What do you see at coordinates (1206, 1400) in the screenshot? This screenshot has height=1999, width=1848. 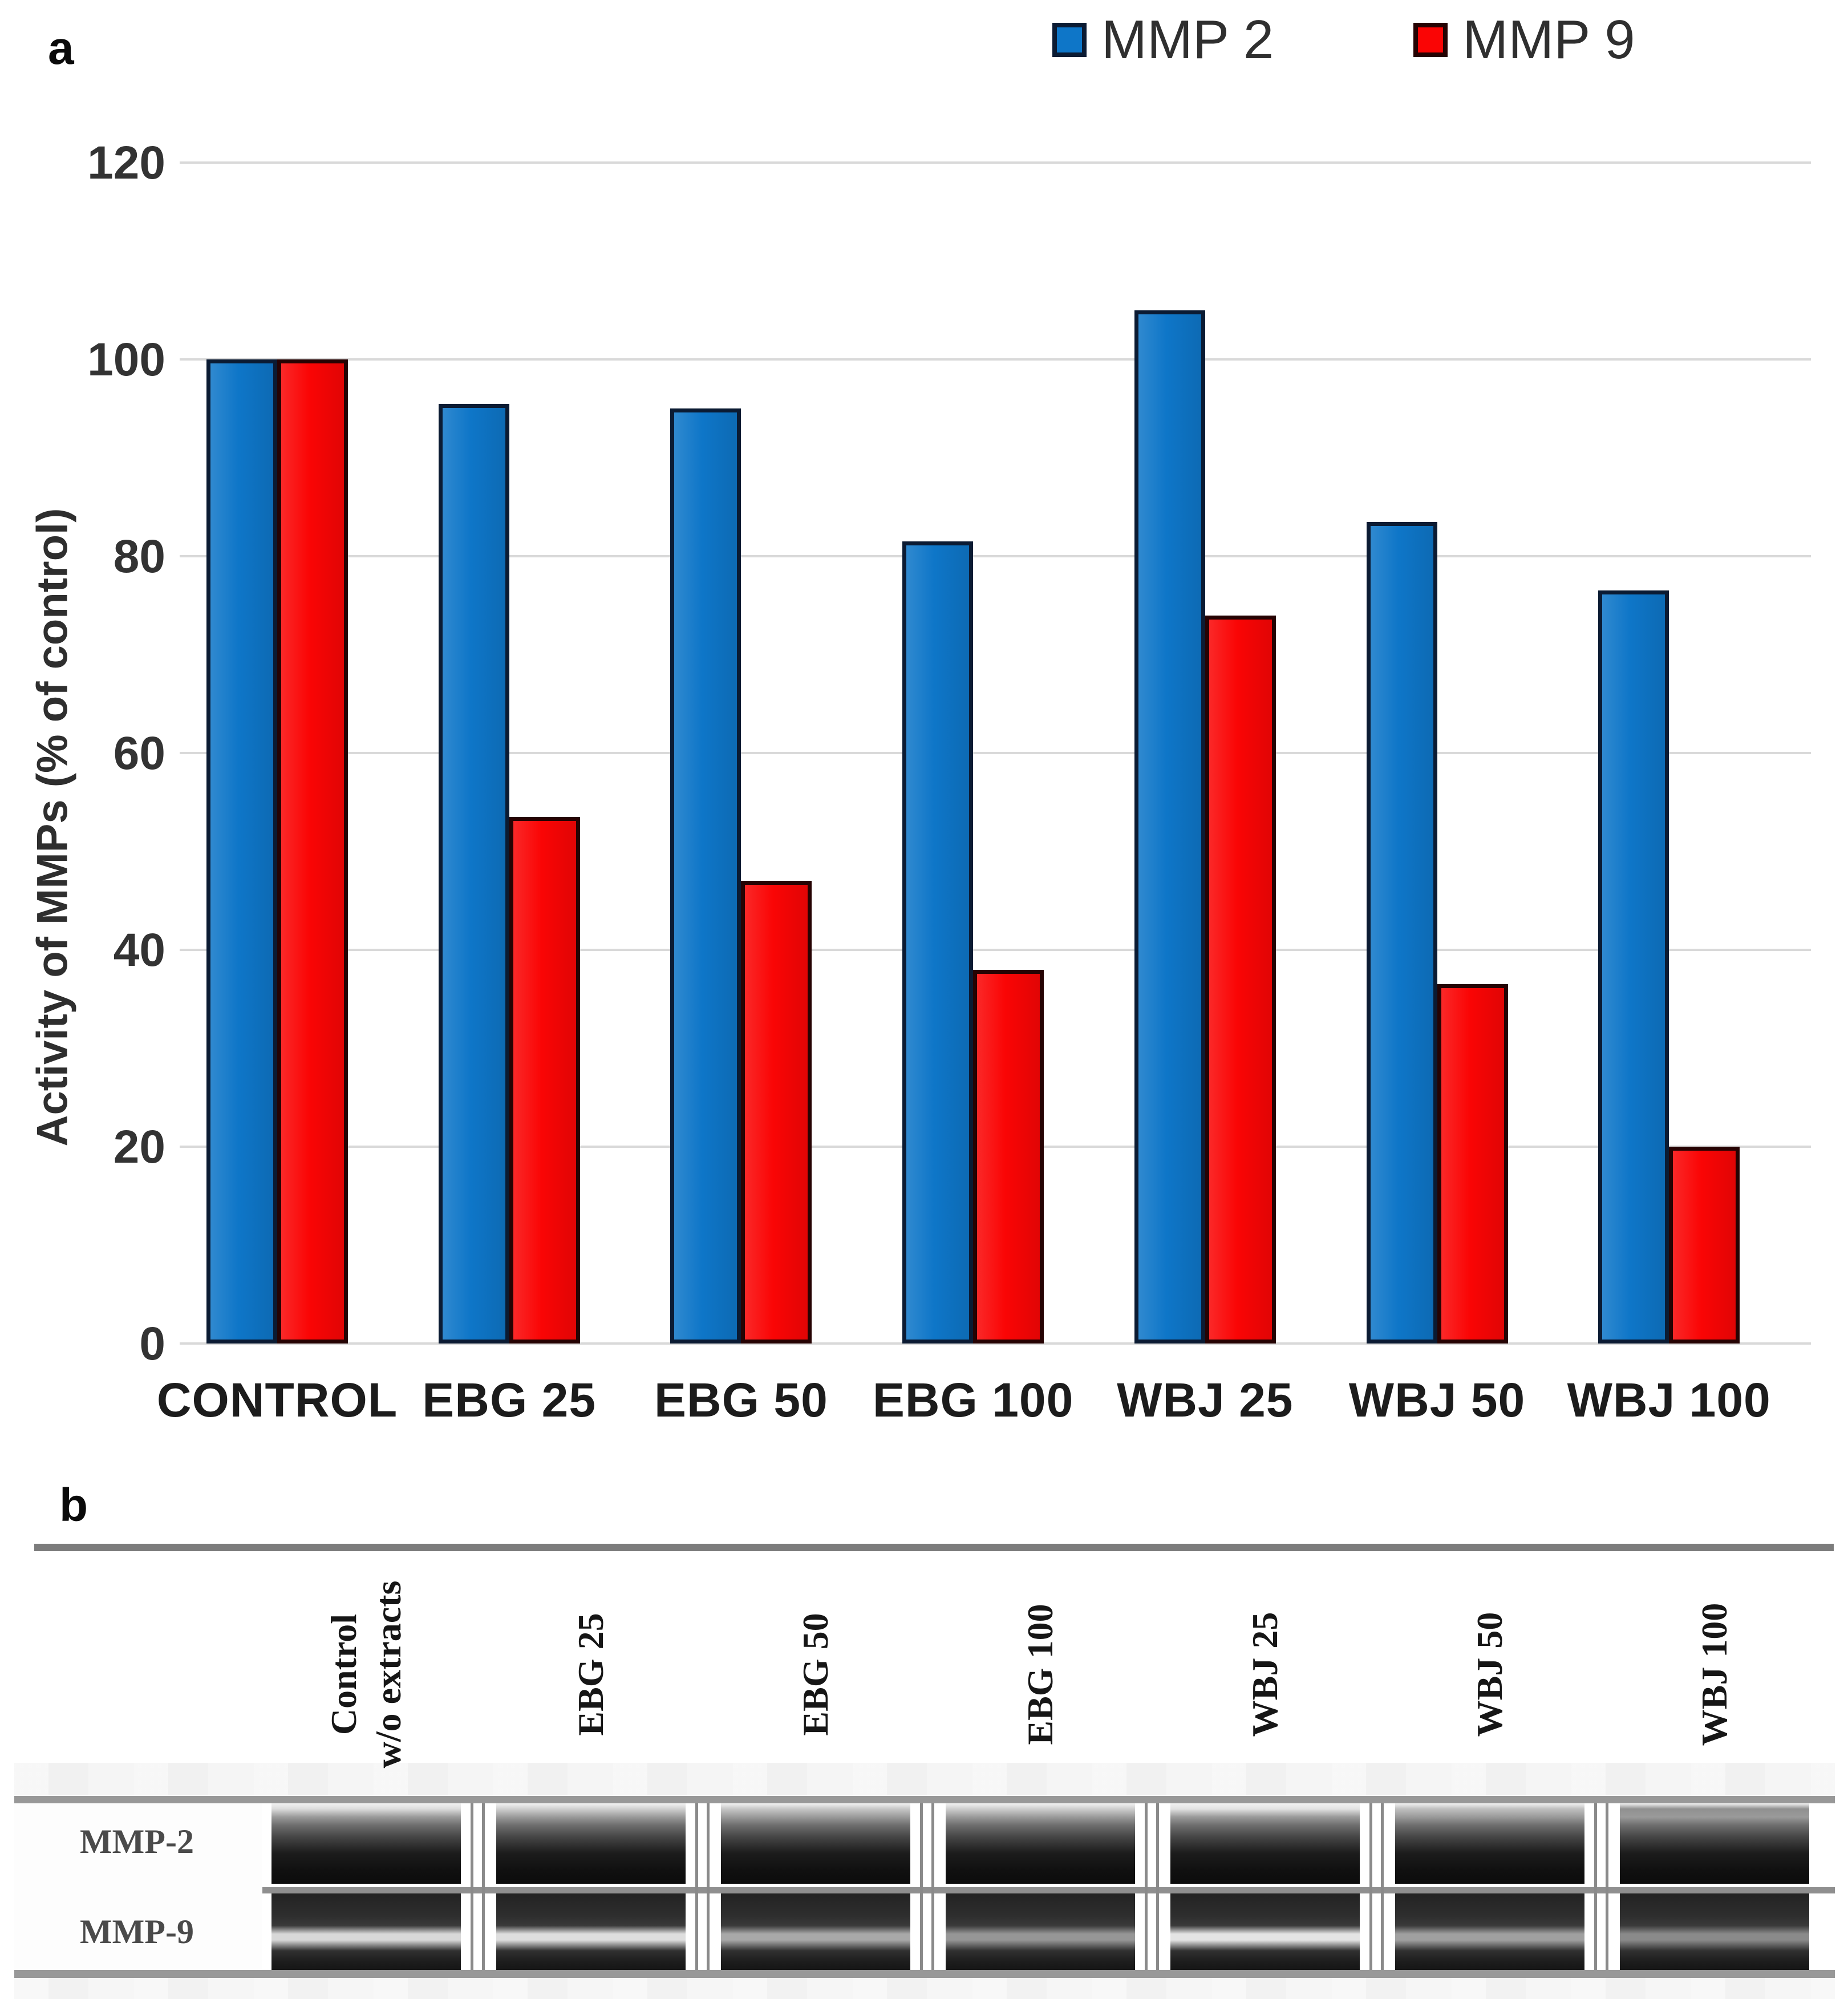 I see `x-category-label: WBJ 25` at bounding box center [1206, 1400].